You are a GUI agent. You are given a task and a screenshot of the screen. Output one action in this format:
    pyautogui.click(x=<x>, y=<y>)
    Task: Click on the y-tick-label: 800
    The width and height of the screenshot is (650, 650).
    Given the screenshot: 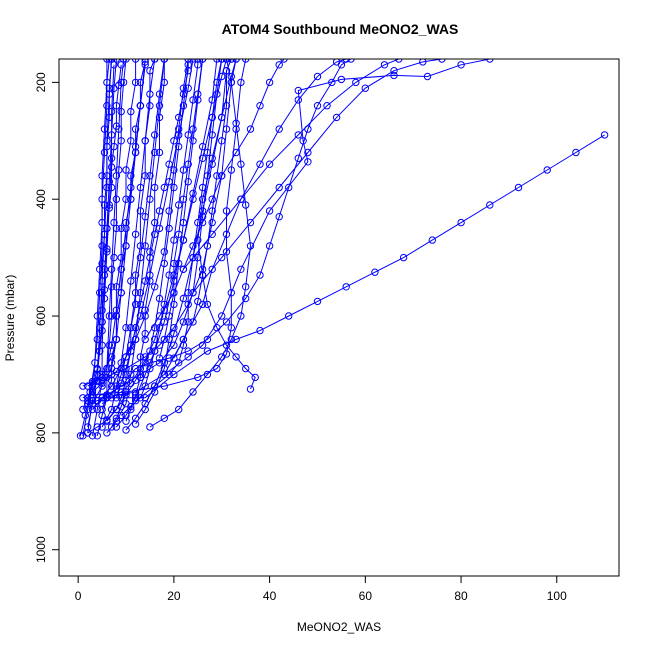 What is the action you would take?
    pyautogui.click(x=41, y=433)
    